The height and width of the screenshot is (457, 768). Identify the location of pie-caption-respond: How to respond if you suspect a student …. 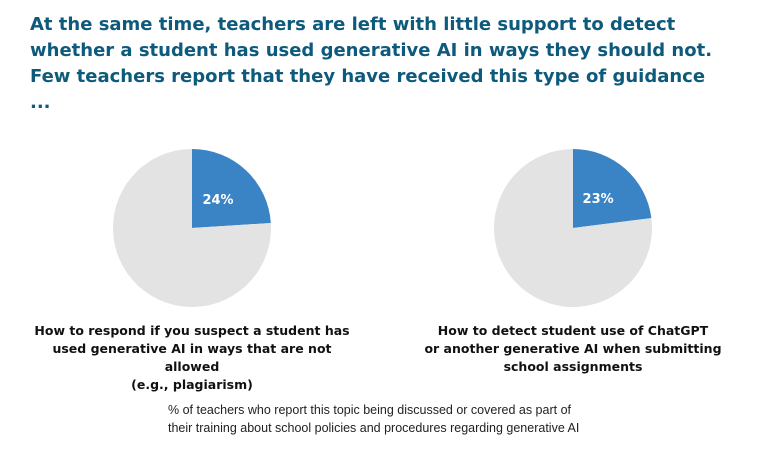
(192, 358).